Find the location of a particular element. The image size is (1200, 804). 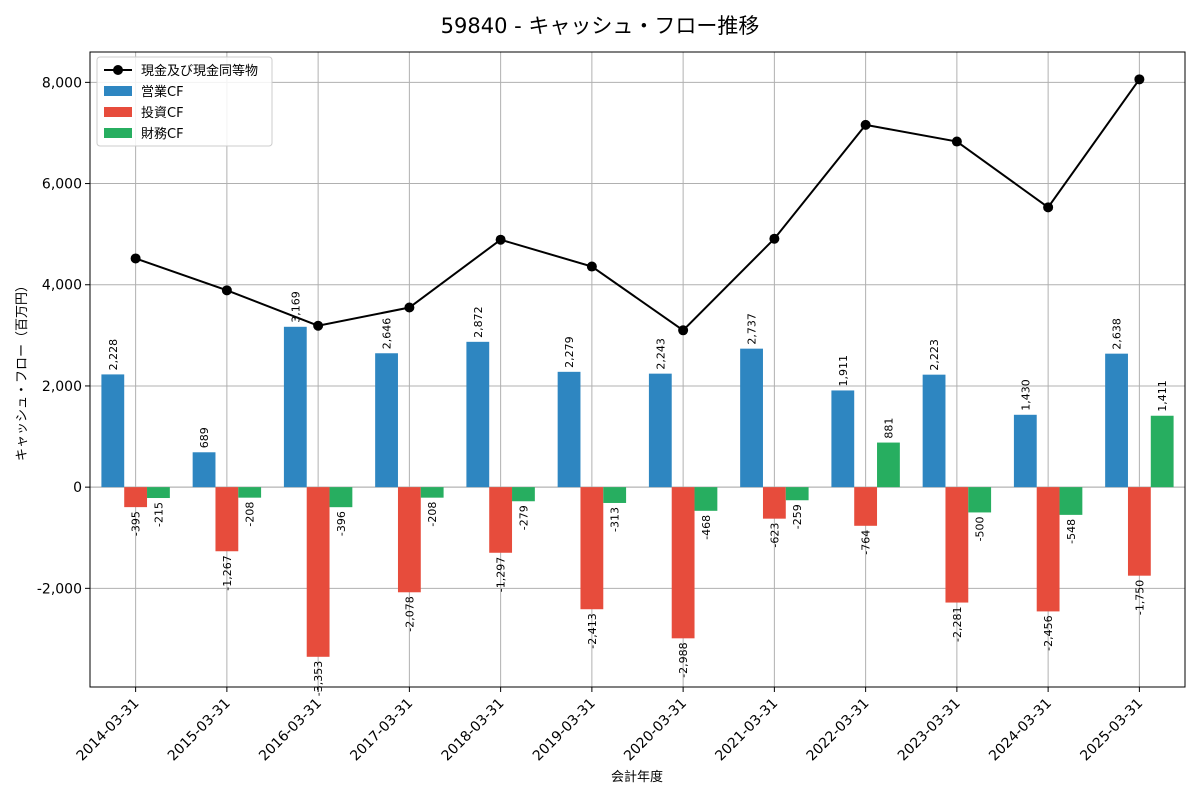

x-tick-label: 2018-03-31 is located at coordinates (473, 730).